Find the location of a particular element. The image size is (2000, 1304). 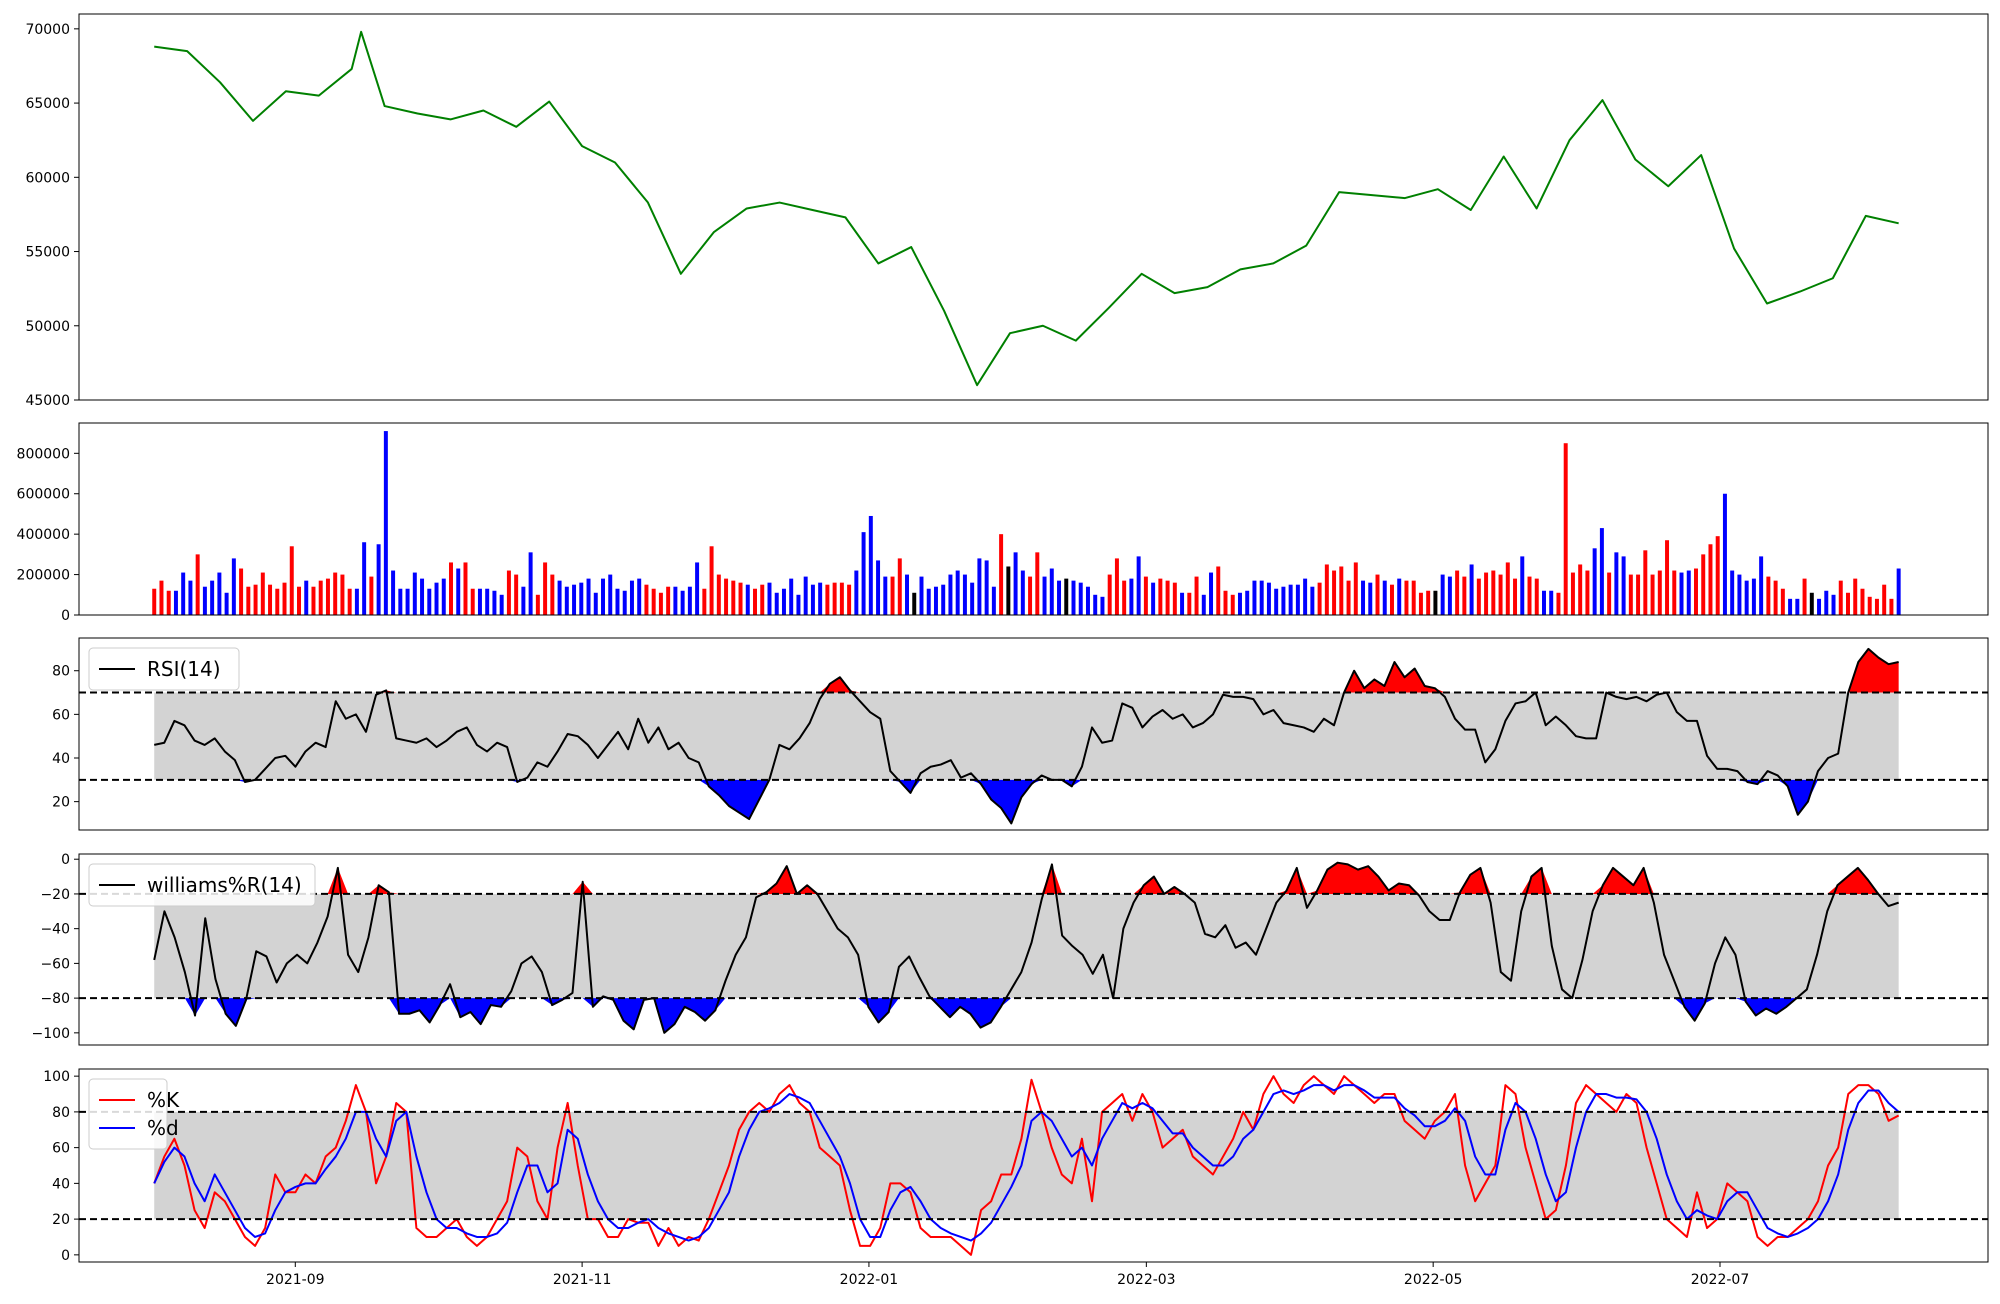

rsi-oversold-fill is located at coordinates (1026, 801).